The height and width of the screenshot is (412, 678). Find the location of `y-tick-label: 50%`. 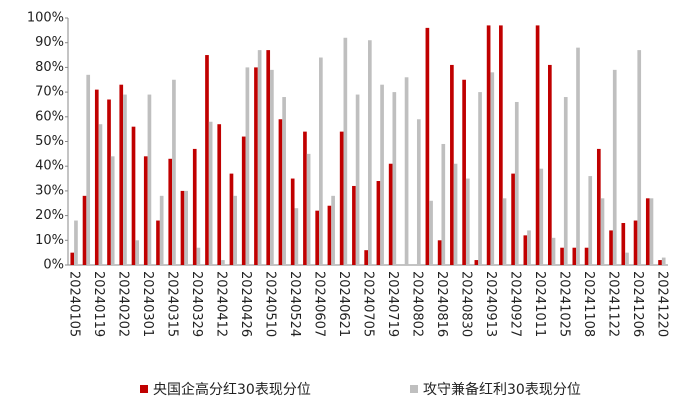

y-tick-label: 50% is located at coordinates (49, 141).